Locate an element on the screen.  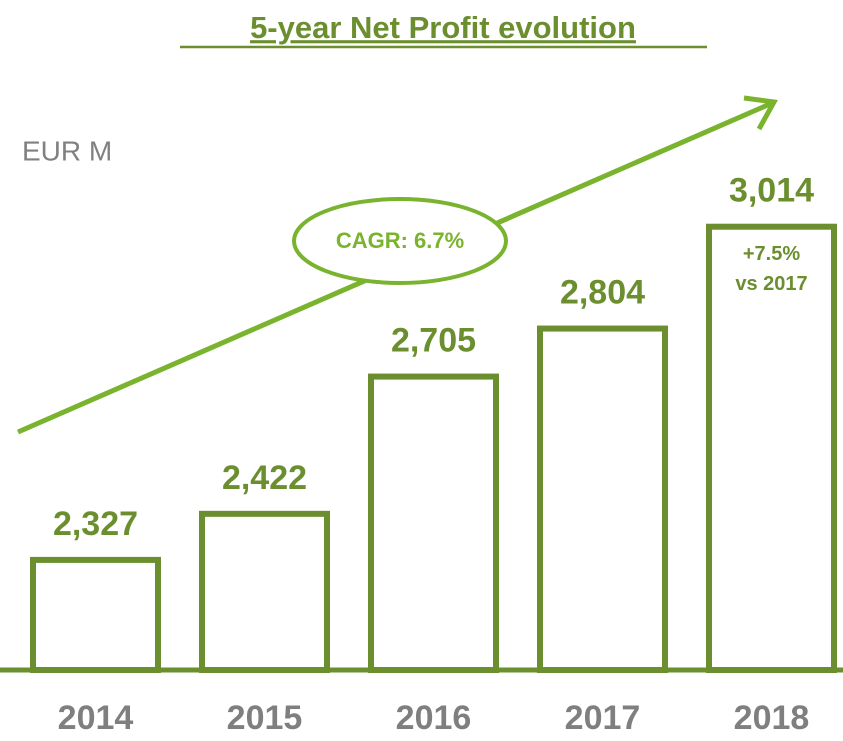
cagr-label: CAGR: 6.7% is located at coordinates (400, 240).